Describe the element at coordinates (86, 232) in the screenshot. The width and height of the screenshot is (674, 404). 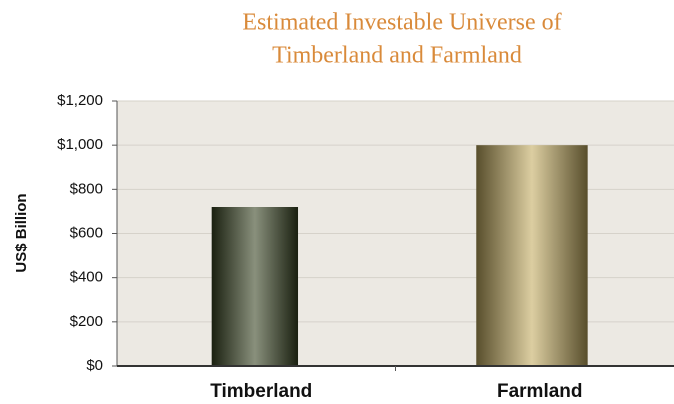
I see `y-tick-label: $600` at that location.